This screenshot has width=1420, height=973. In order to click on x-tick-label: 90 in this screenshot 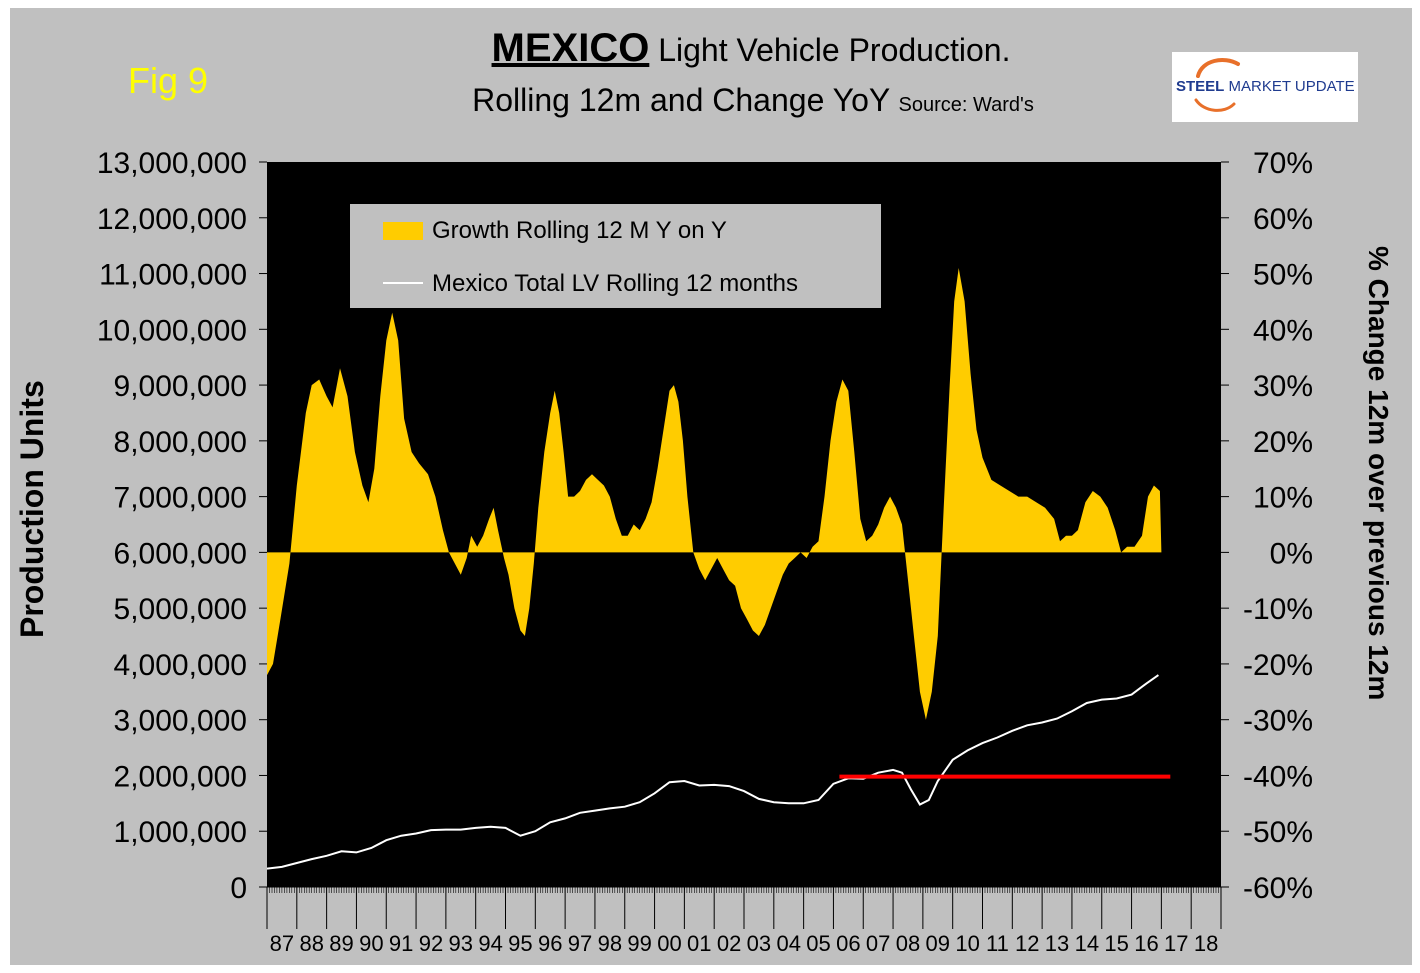, I will do `click(371, 943)`.